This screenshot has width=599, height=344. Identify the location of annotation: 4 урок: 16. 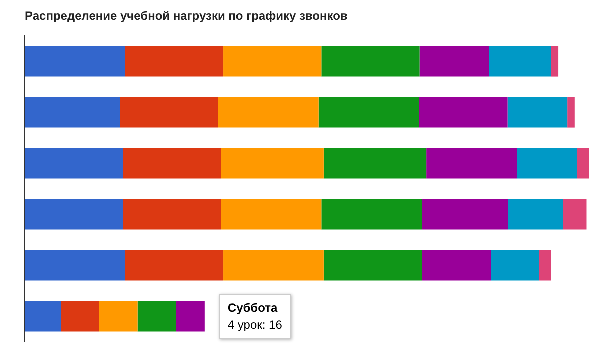
(255, 325).